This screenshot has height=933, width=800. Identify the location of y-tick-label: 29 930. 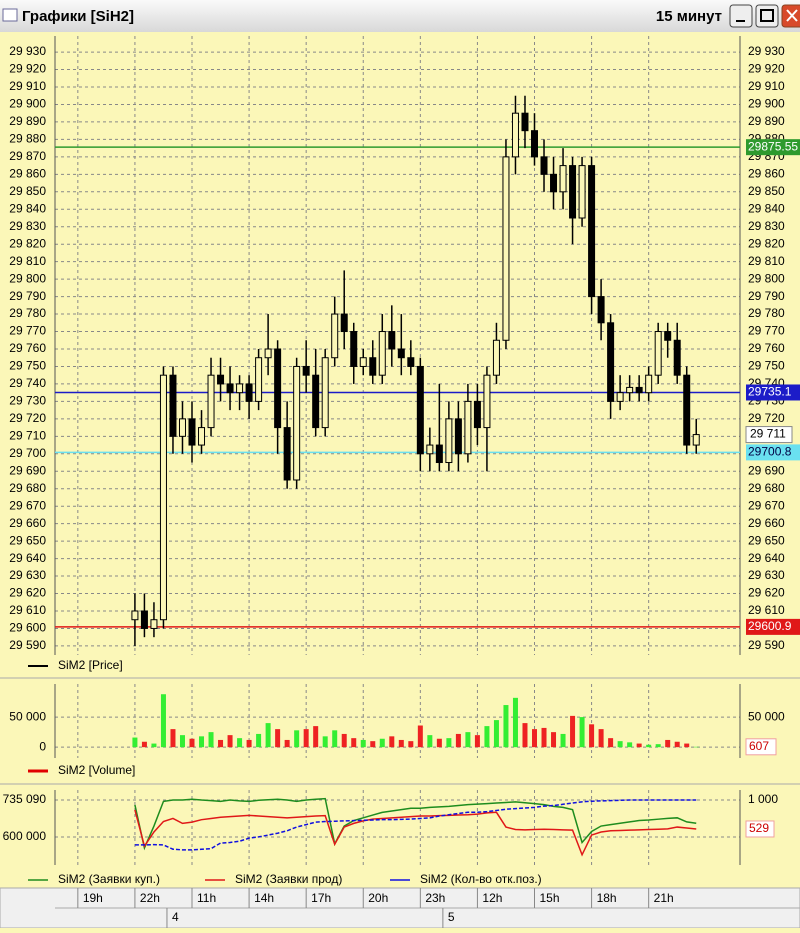
(27, 51).